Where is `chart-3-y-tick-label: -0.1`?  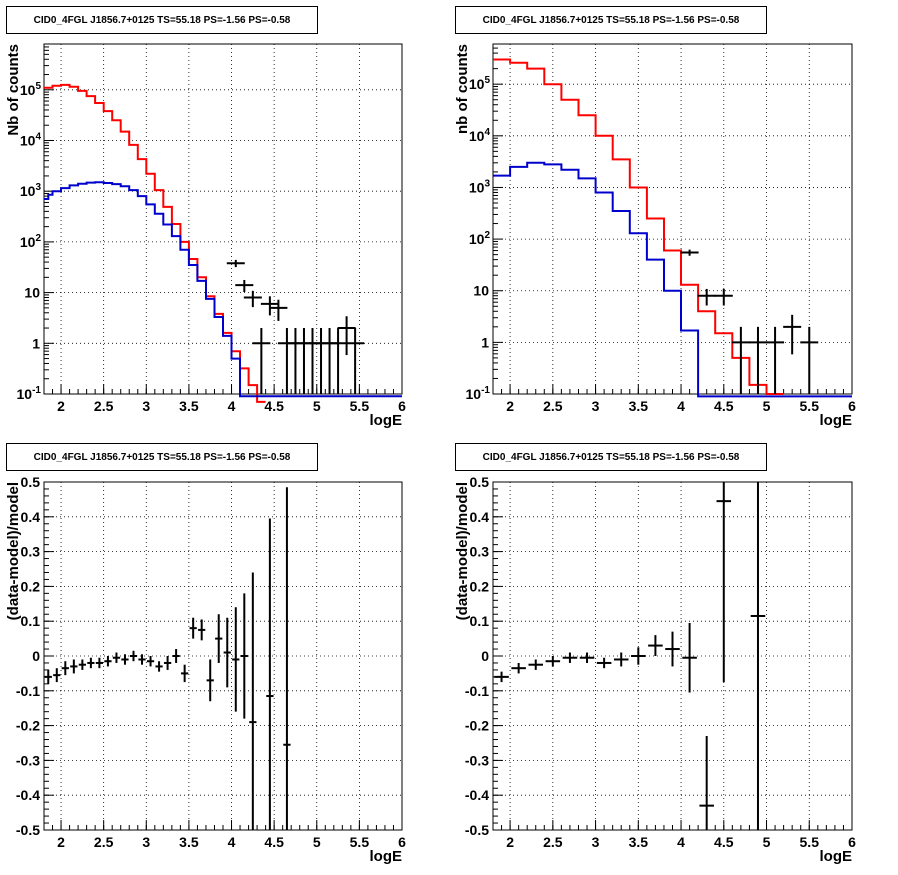 chart-3-y-tick-label: -0.1 is located at coordinates (28, 691).